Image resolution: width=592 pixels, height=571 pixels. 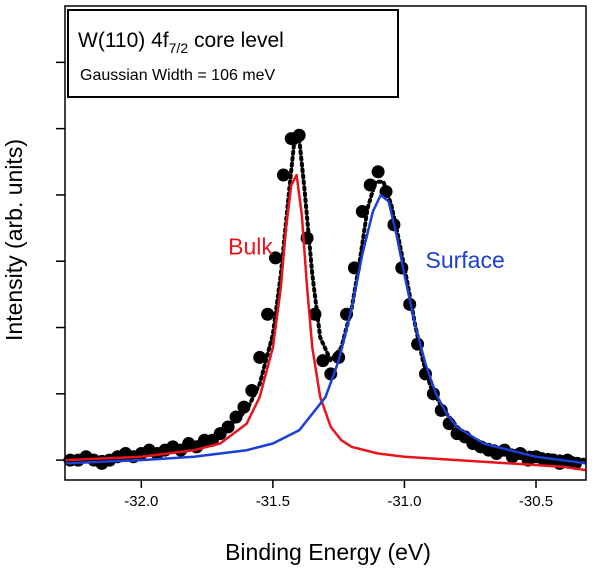 What do you see at coordinates (178, 75) in the screenshot?
I see `legend-subtitle: Gaussian Width = 106 meV` at bounding box center [178, 75].